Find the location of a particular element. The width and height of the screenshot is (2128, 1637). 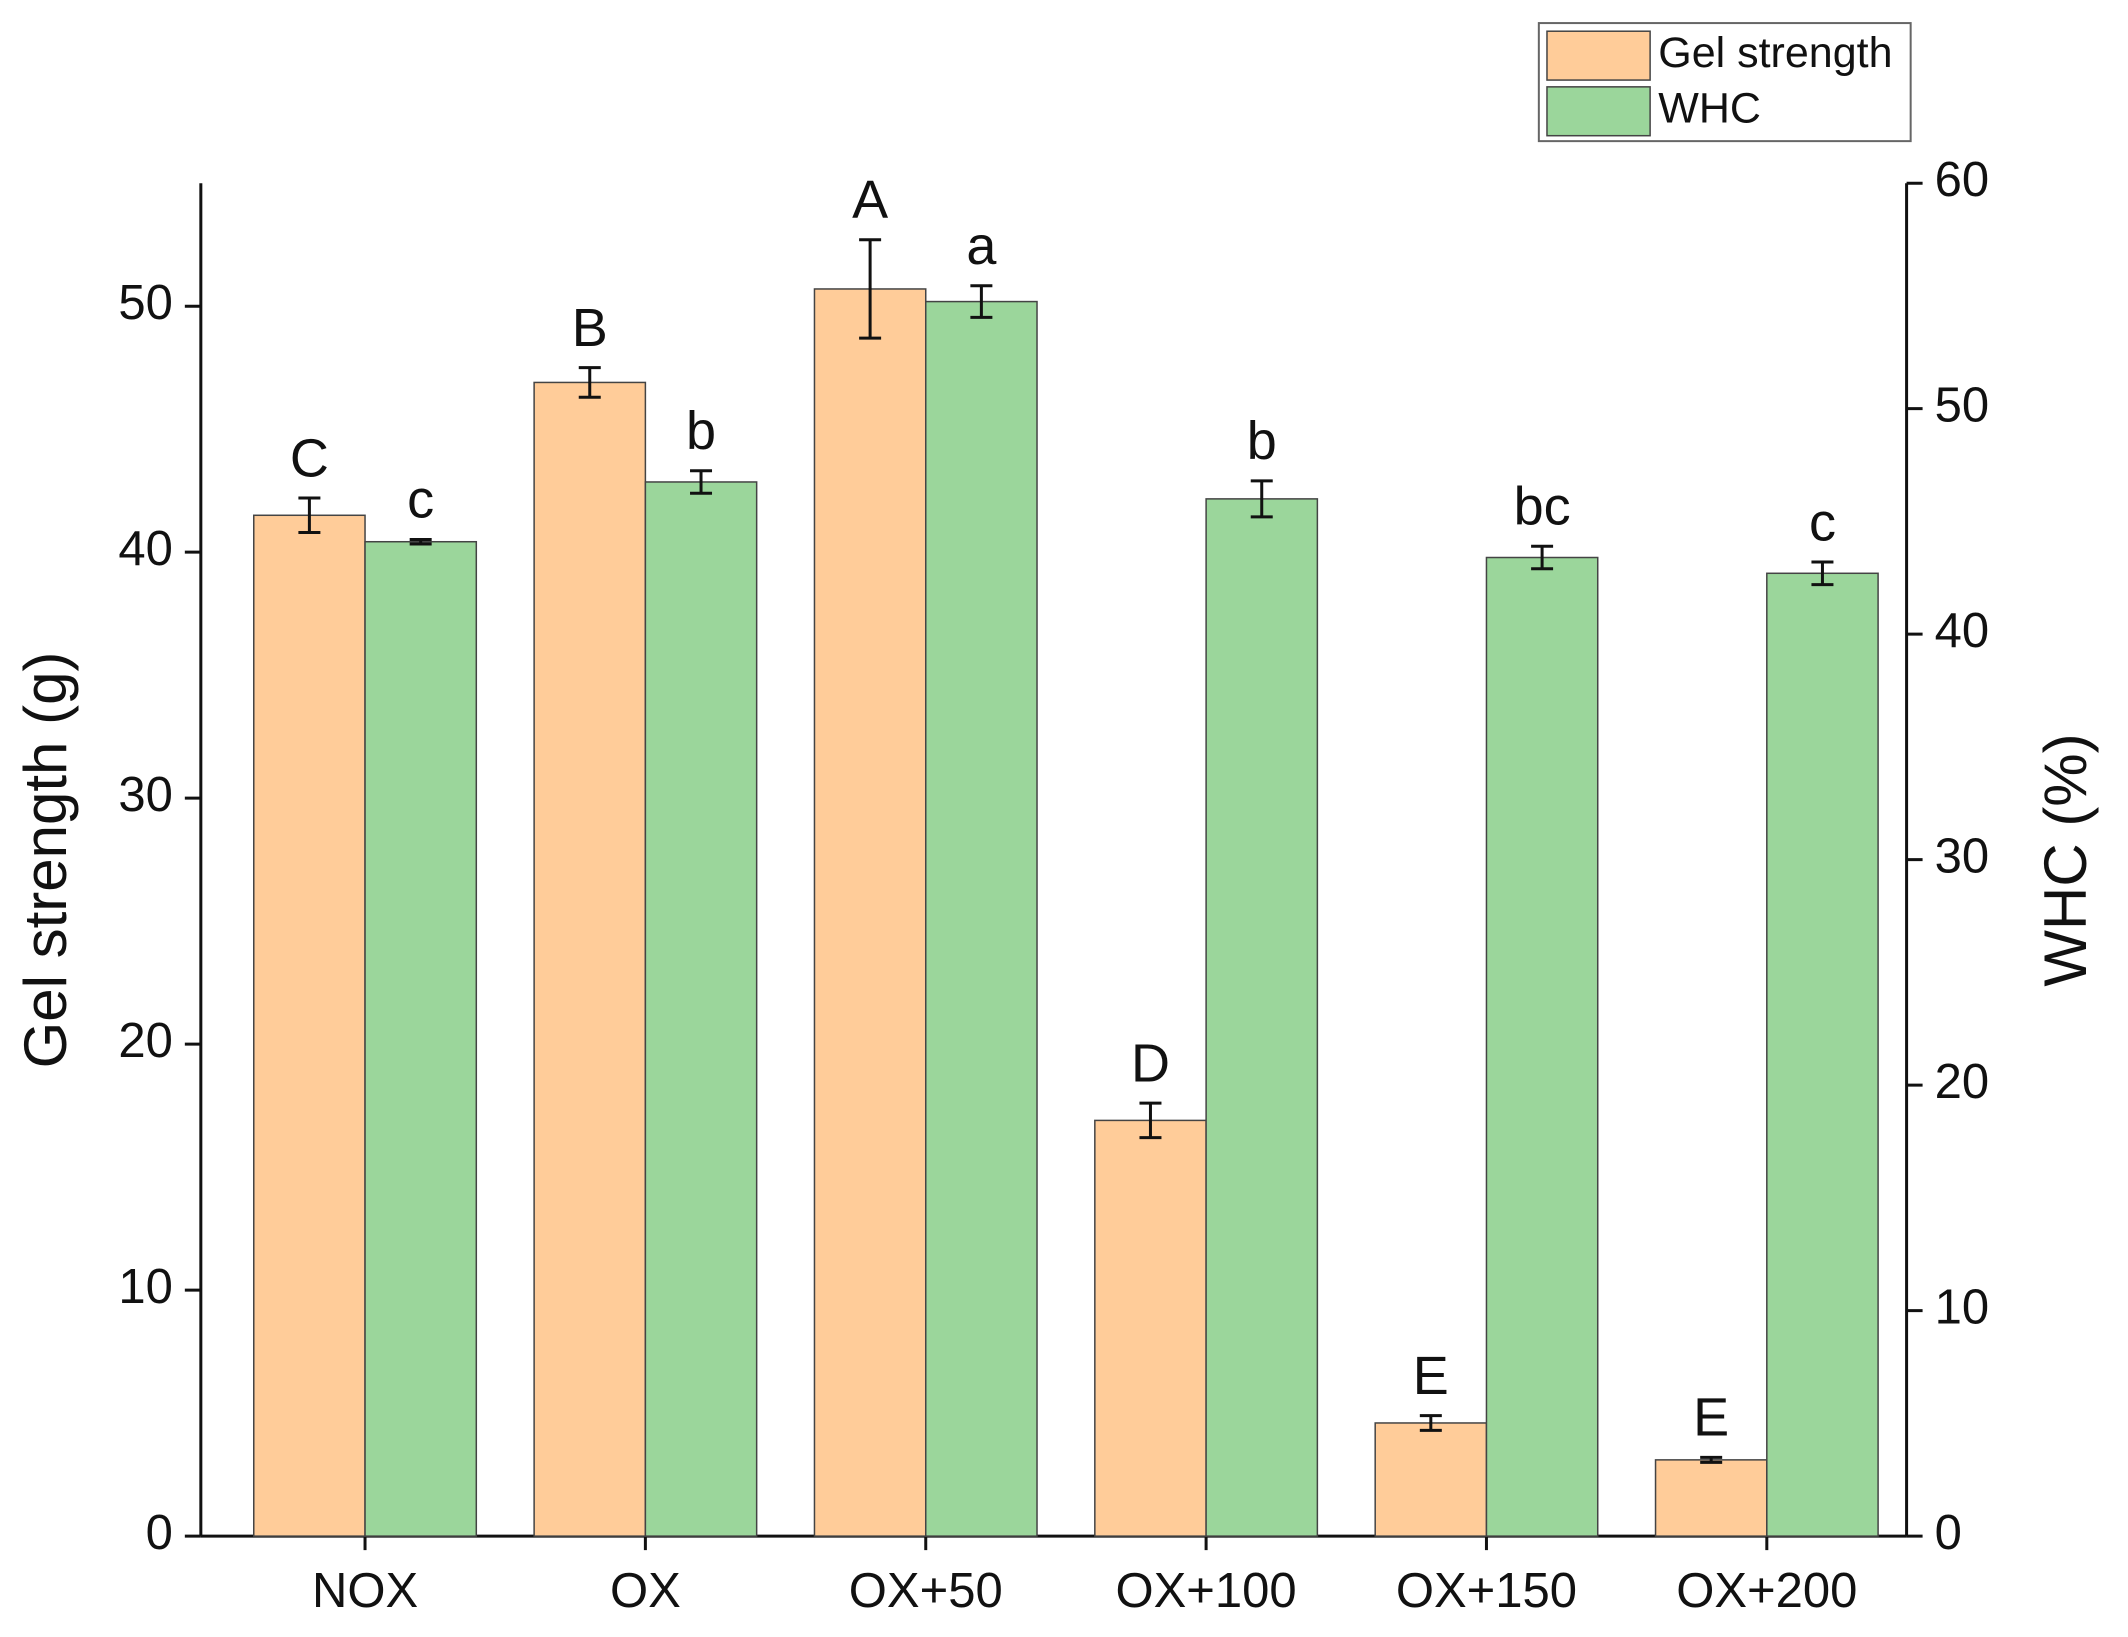

y2-tick-label: 50 is located at coordinates (1962, 406).